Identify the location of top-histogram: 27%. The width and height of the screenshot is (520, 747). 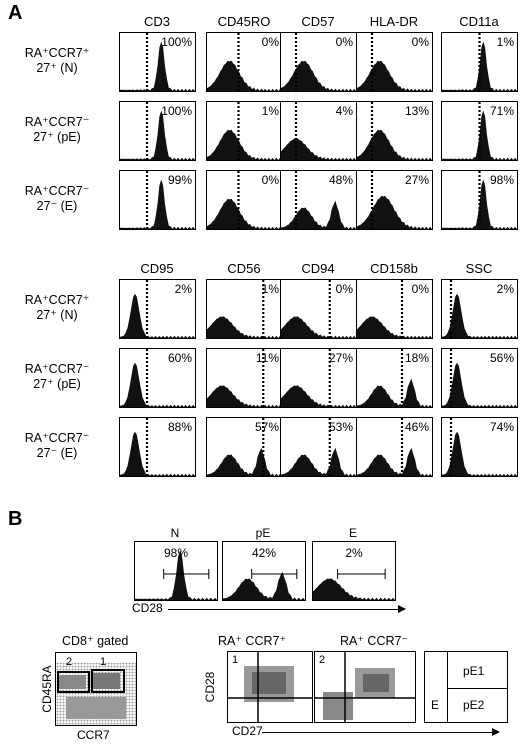
(394, 200).